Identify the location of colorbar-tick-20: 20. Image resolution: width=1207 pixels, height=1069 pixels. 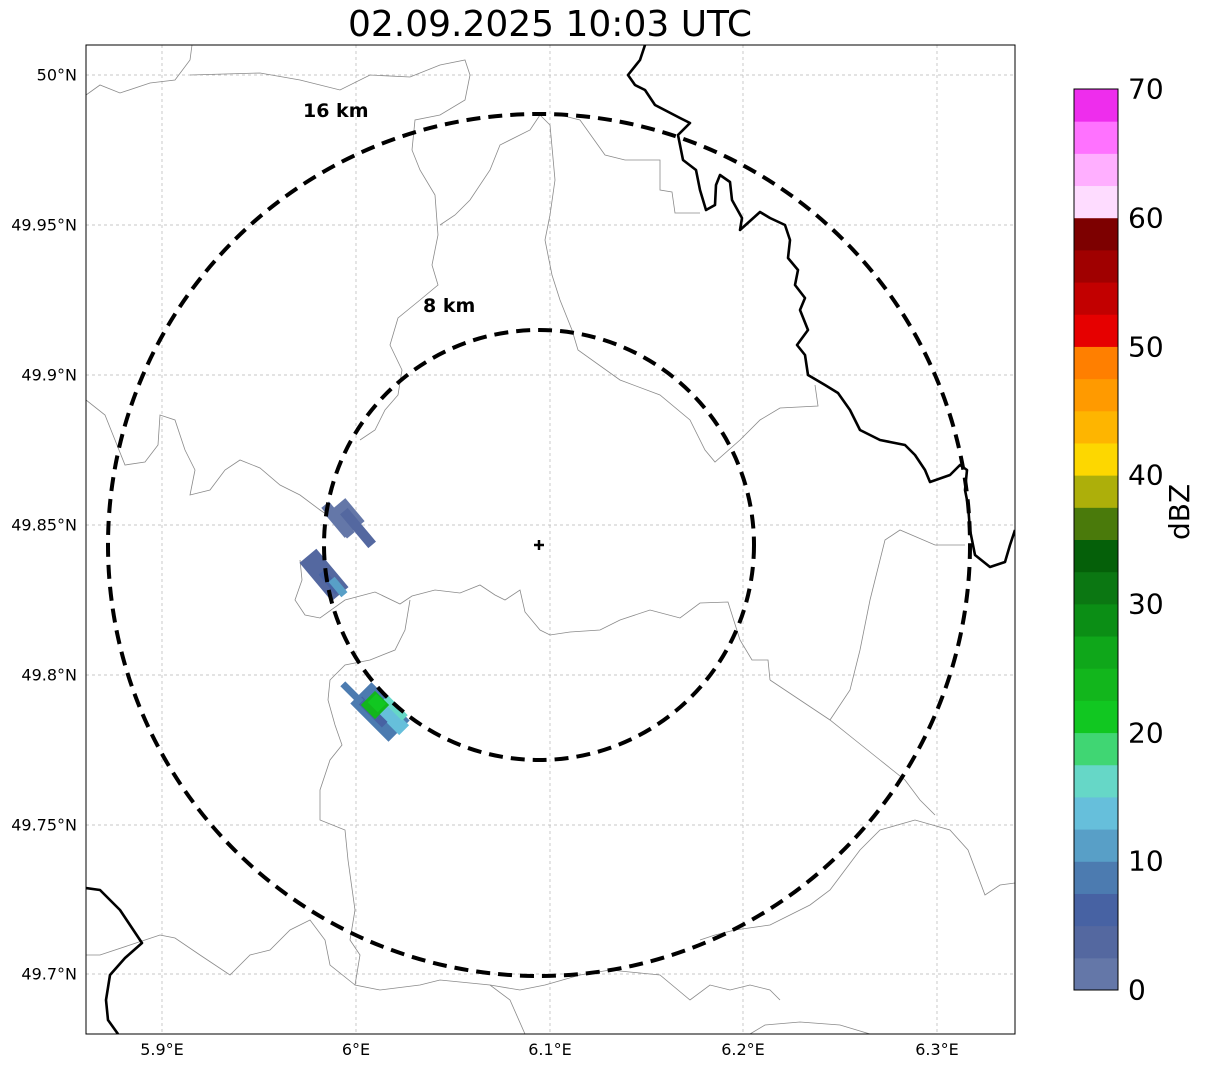
(1146, 733).